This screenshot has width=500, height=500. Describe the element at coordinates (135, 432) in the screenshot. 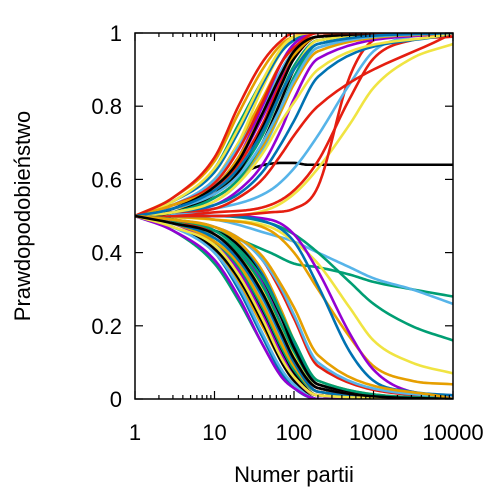

I see `x-tick-label: 1` at that location.